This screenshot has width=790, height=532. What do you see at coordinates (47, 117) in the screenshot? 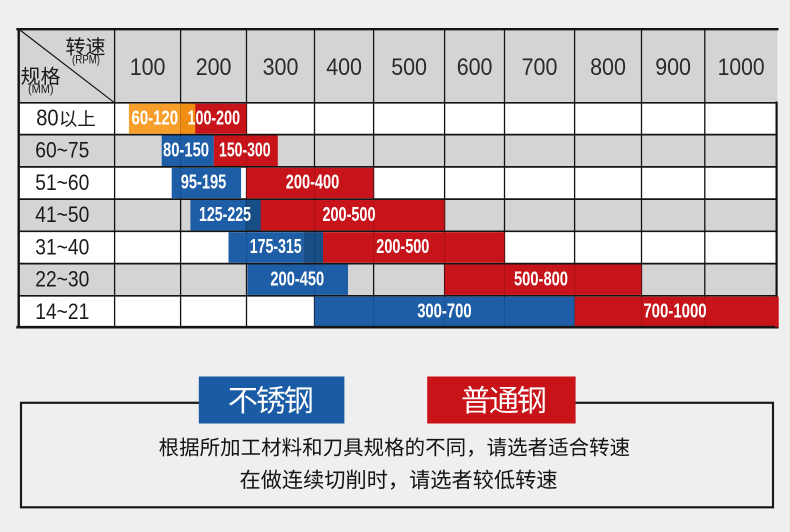
I see `svg-text: 80` at bounding box center [47, 117].